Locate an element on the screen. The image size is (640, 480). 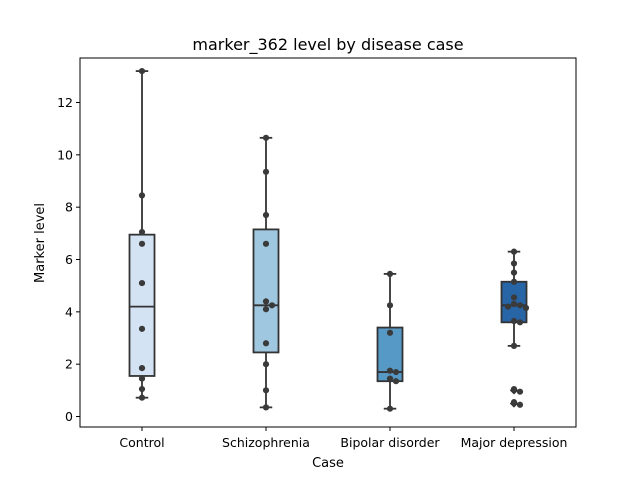
y-tick-label: 12 is located at coordinates (65, 102).